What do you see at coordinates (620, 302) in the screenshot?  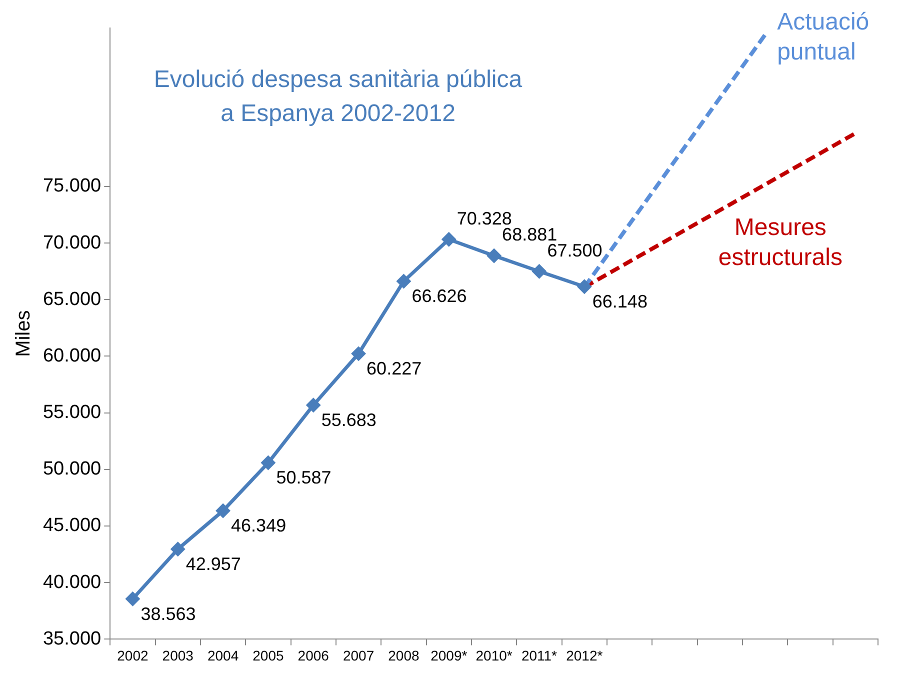 I see `data-label: 66.148` at bounding box center [620, 302].